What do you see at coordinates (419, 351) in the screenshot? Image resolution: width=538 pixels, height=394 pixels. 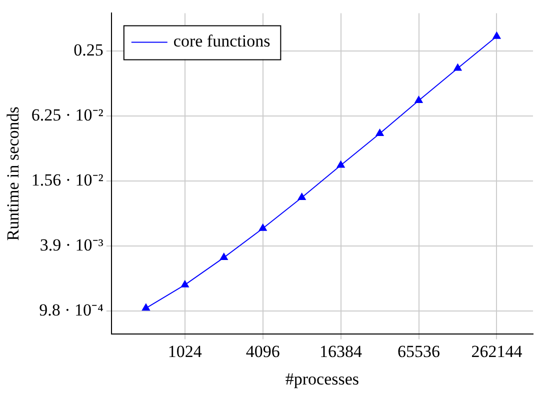 I see `x-tick-label: 65536` at bounding box center [419, 351].